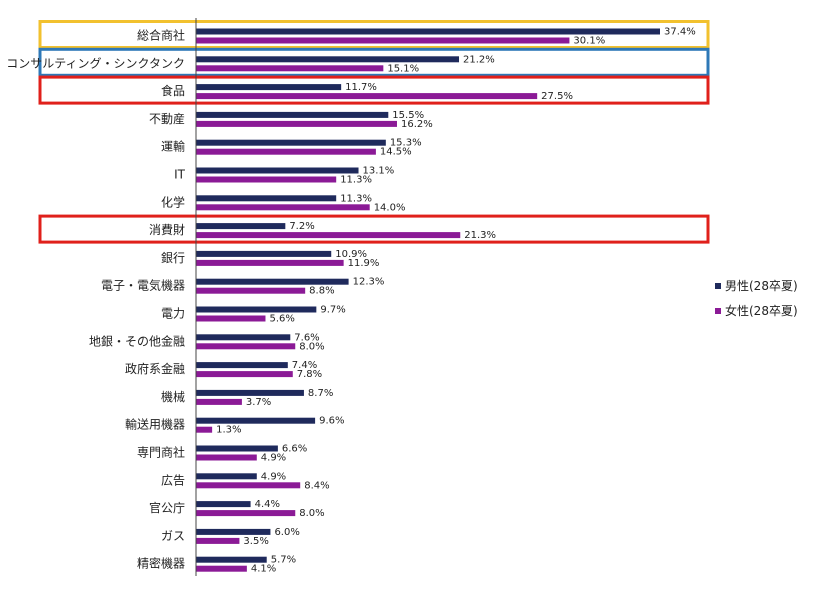 The image size is (828, 593). Describe the element at coordinates (309, 374) in the screenshot. I see `value-label: 7.8%` at that location.